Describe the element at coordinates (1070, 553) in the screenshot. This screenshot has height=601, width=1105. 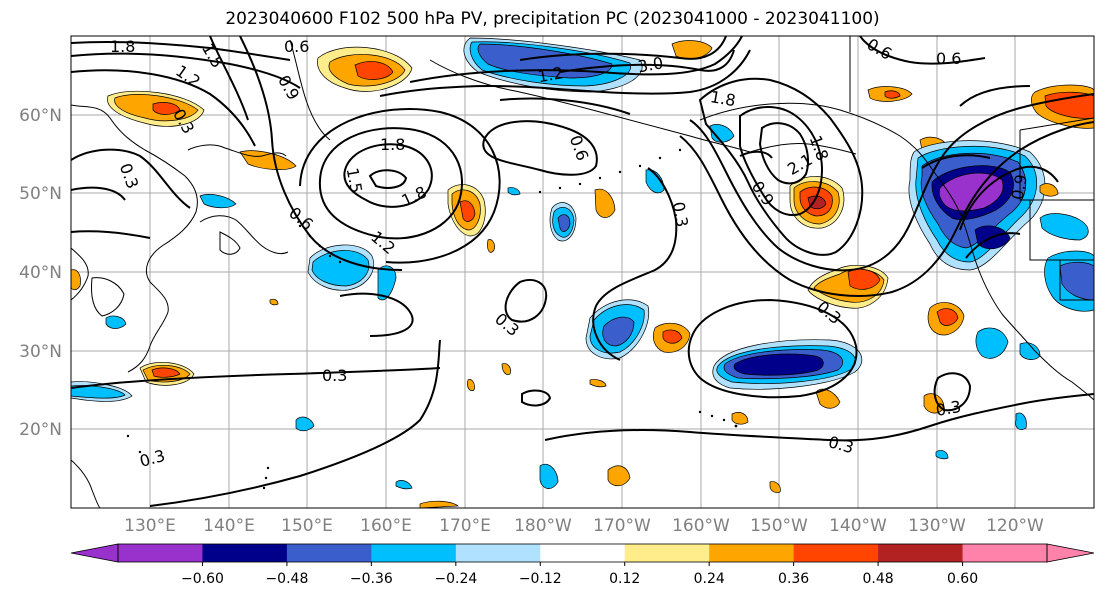
I see `colorbar-extend-max` at that location.